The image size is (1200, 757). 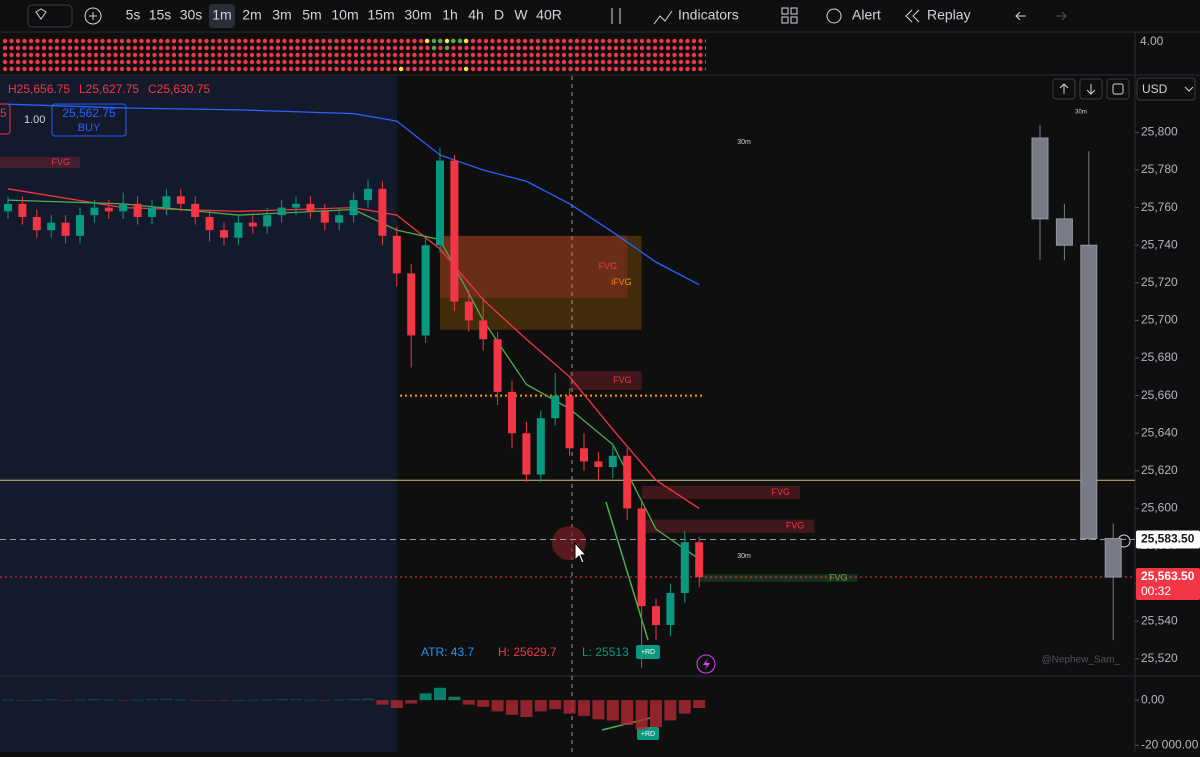 I want to click on diamond-icon, so click(x=41, y=14).